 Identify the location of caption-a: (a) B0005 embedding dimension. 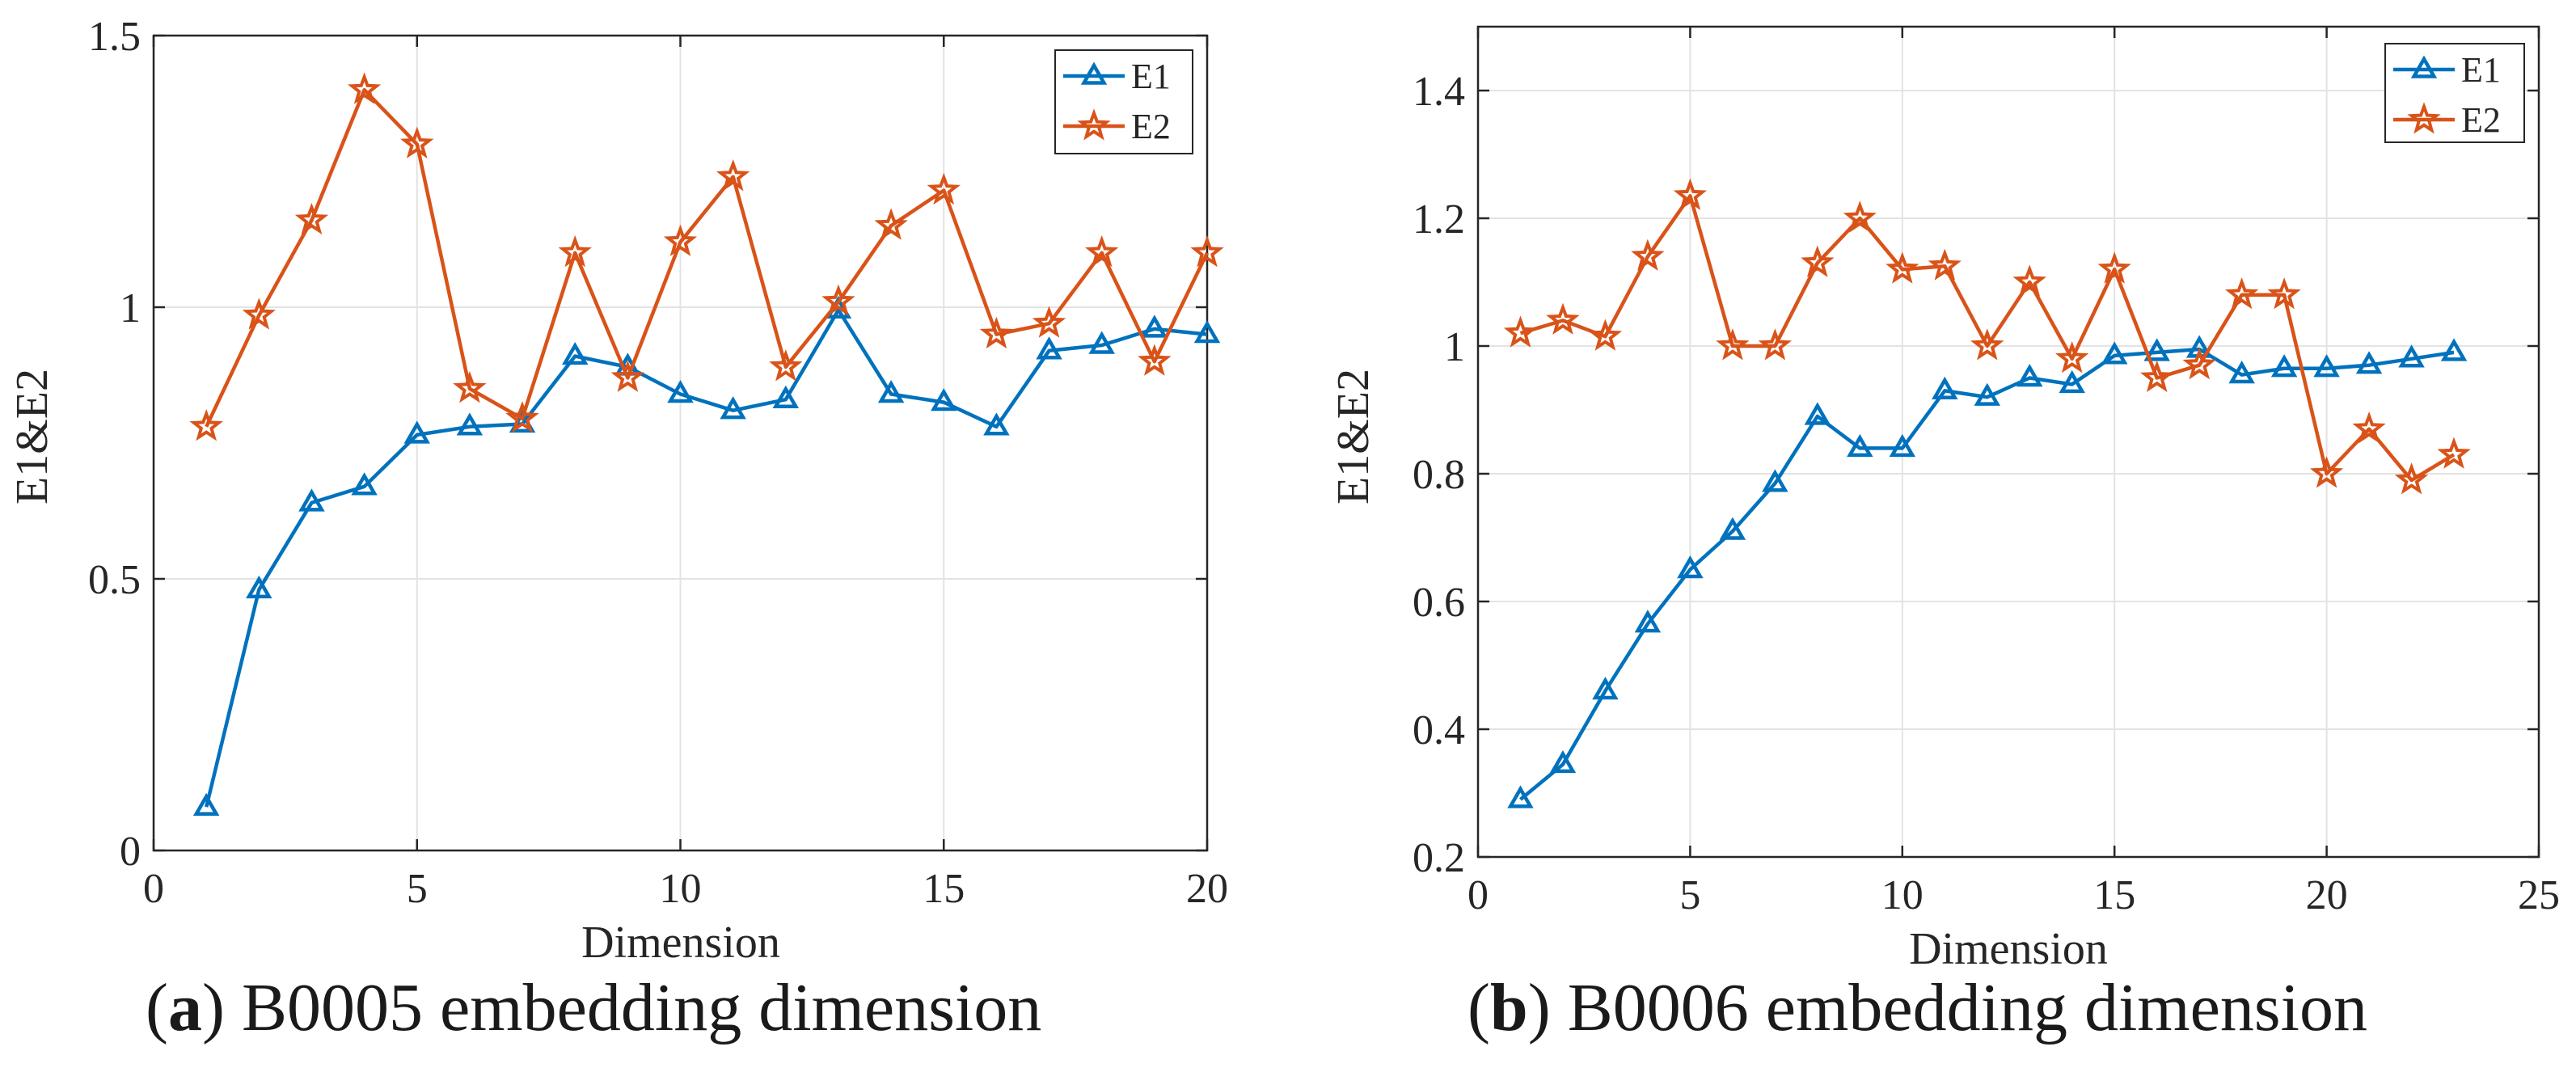
(594, 1008).